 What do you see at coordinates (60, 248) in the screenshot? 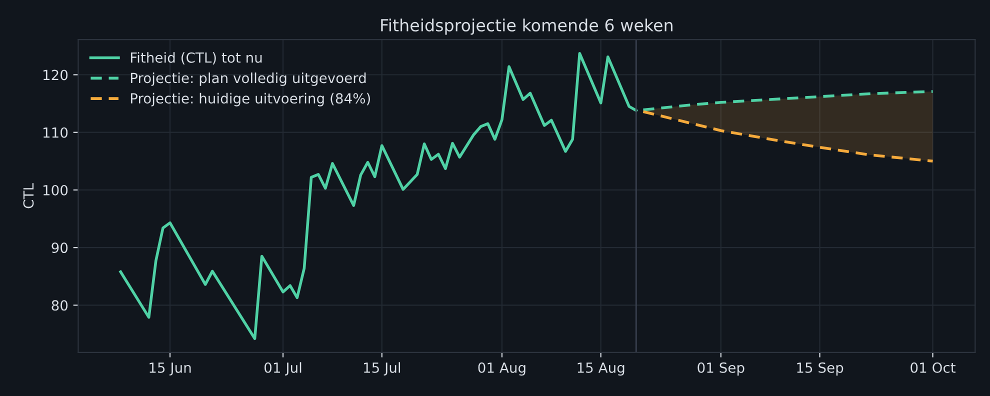
I see `y-tick-label: 90` at bounding box center [60, 248].